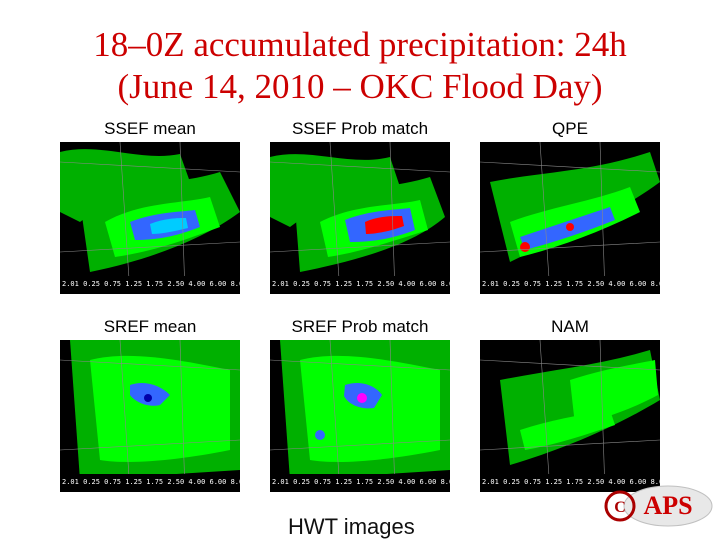  I want to click on panel-label-qpe: QPE, so click(570, 128).